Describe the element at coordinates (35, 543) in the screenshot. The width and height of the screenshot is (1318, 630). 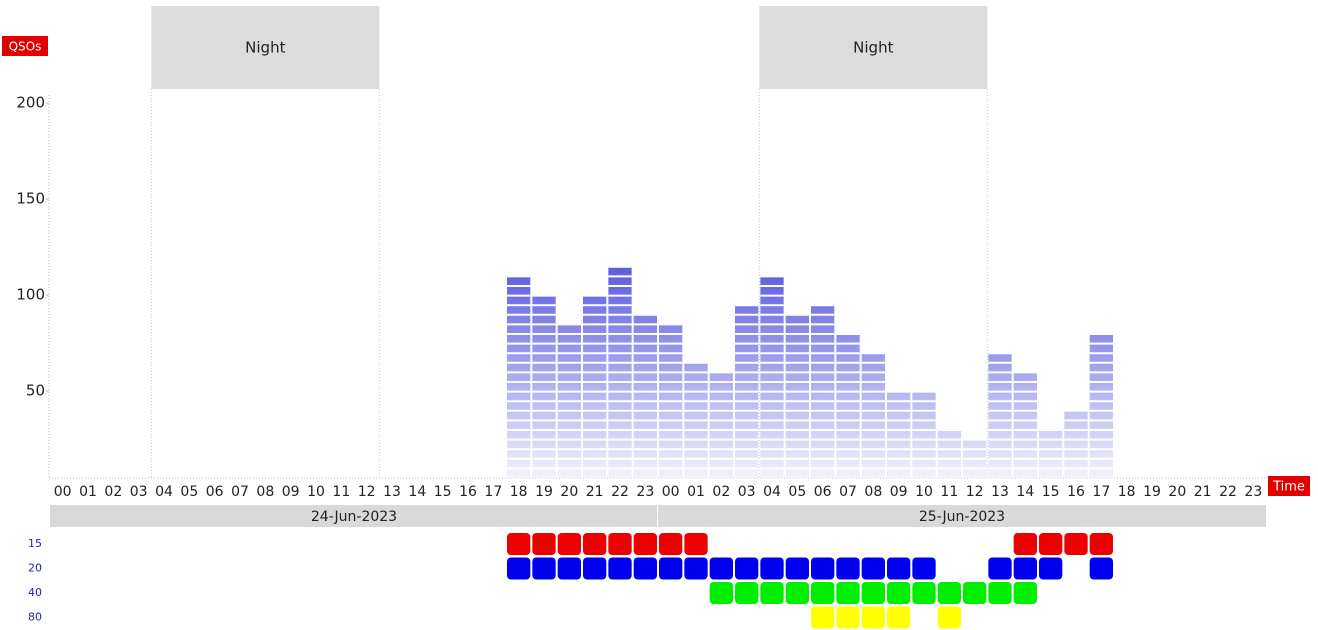
I see `band-label: 15` at that location.